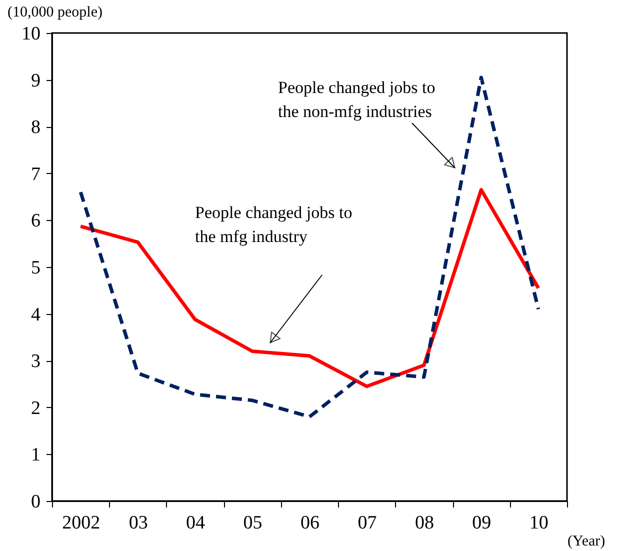 This screenshot has height=551, width=617. What do you see at coordinates (196, 523) in the screenshot?
I see `x-tick-label: 04` at bounding box center [196, 523].